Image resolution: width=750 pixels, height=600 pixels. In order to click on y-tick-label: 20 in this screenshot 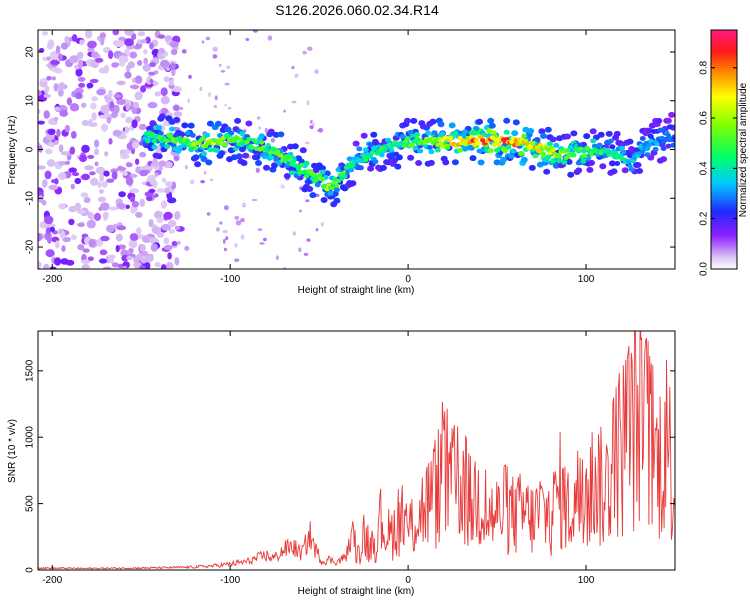, I will do `click(30, 52)`.